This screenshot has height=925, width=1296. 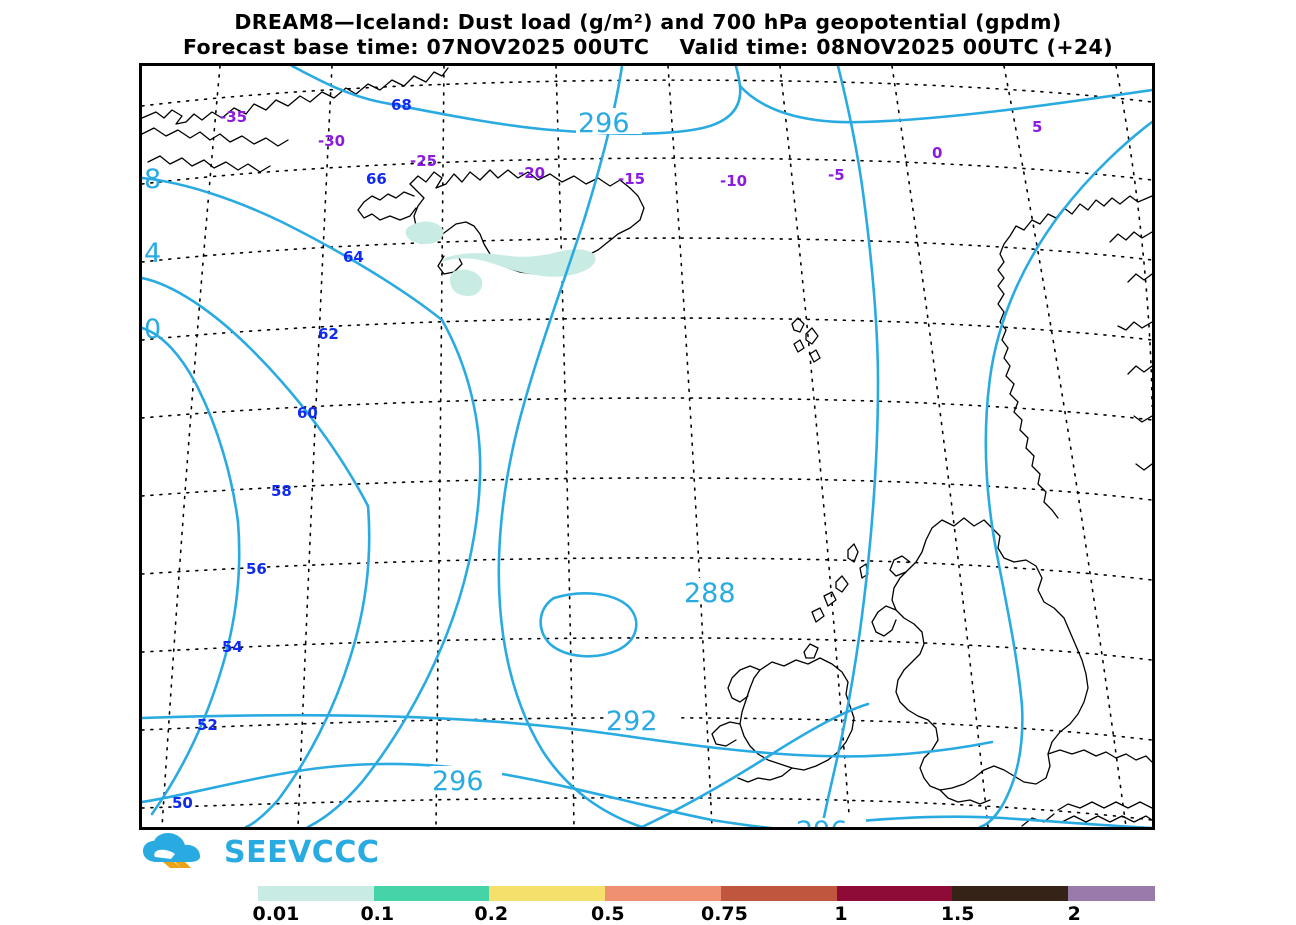 I want to click on lon-label-0: 0, so click(x=937, y=153).